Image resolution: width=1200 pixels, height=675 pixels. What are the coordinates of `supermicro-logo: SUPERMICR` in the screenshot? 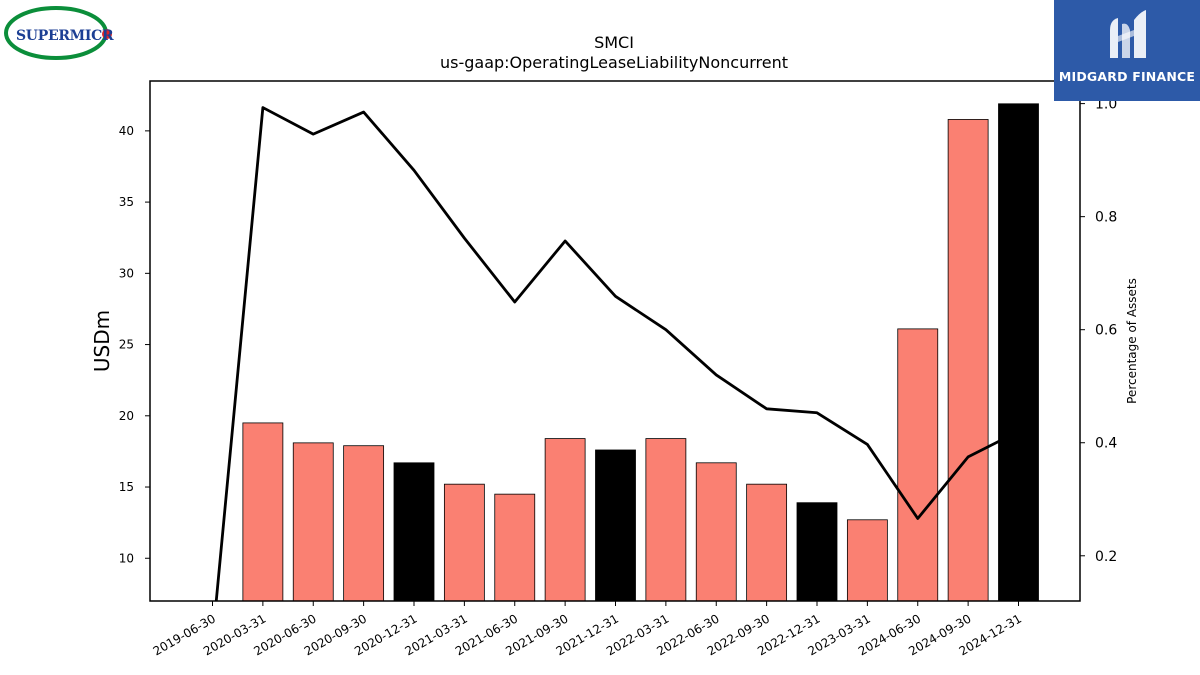 It's located at (60, 34).